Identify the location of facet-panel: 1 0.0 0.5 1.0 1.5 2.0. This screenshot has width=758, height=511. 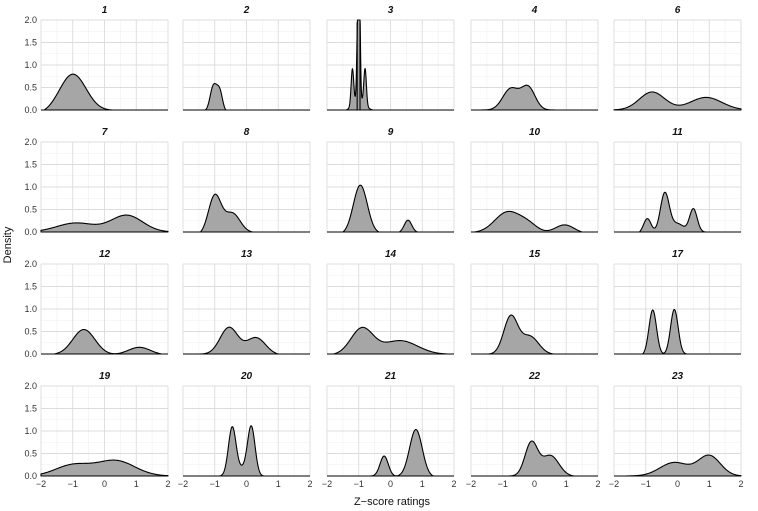
(96, 60).